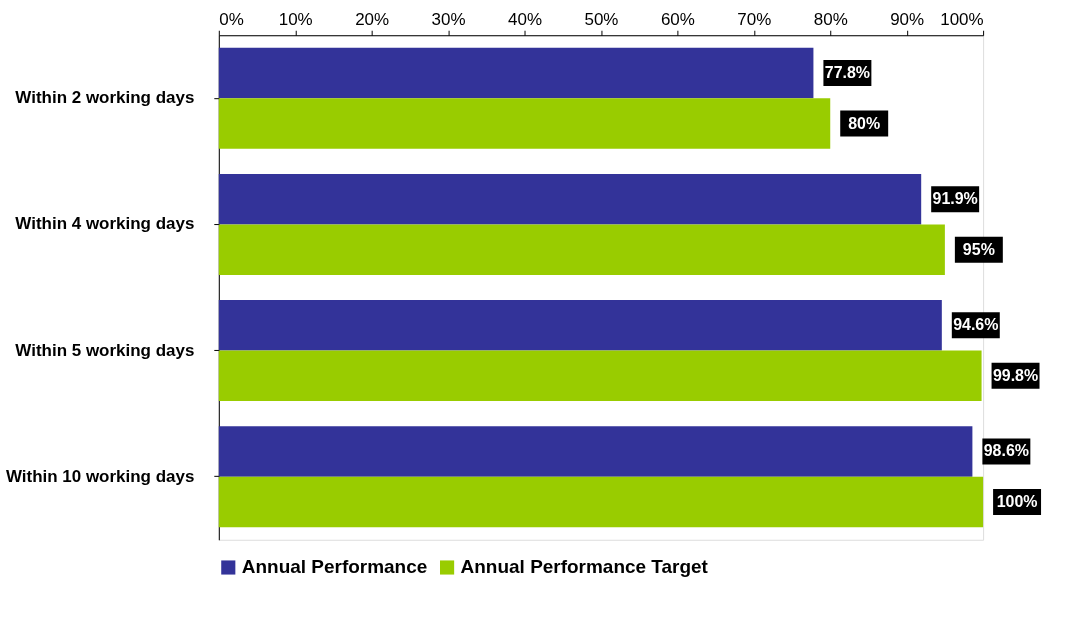  What do you see at coordinates (100, 476) in the screenshot?
I see `y-tick-label: Within 10 working days` at bounding box center [100, 476].